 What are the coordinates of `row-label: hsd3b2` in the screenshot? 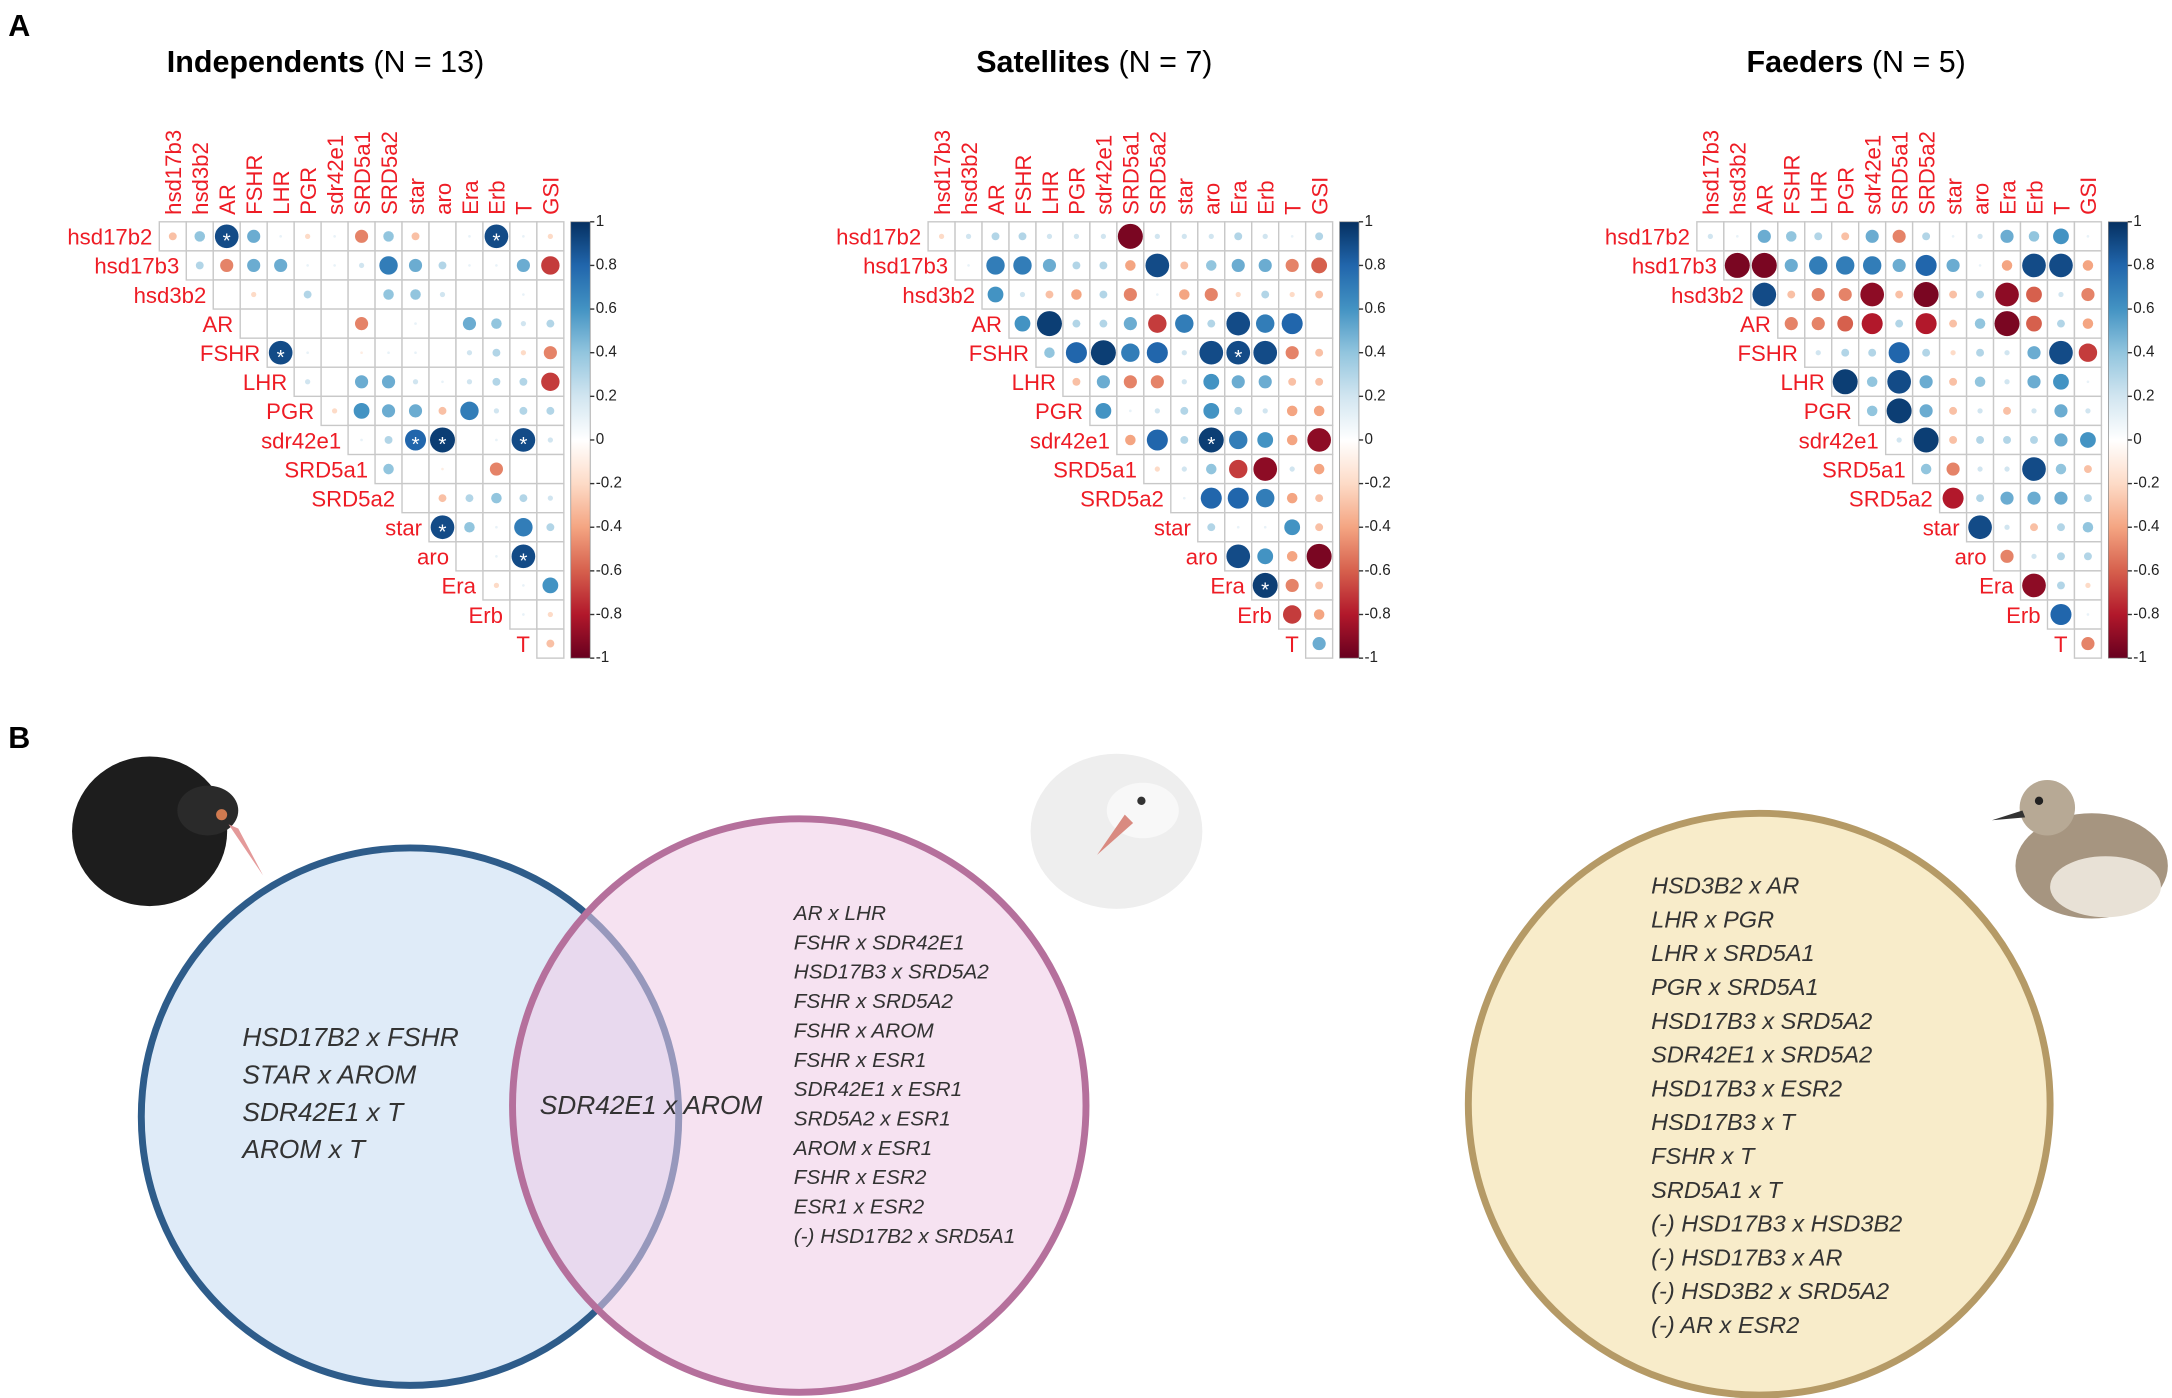 It's located at (938, 295).